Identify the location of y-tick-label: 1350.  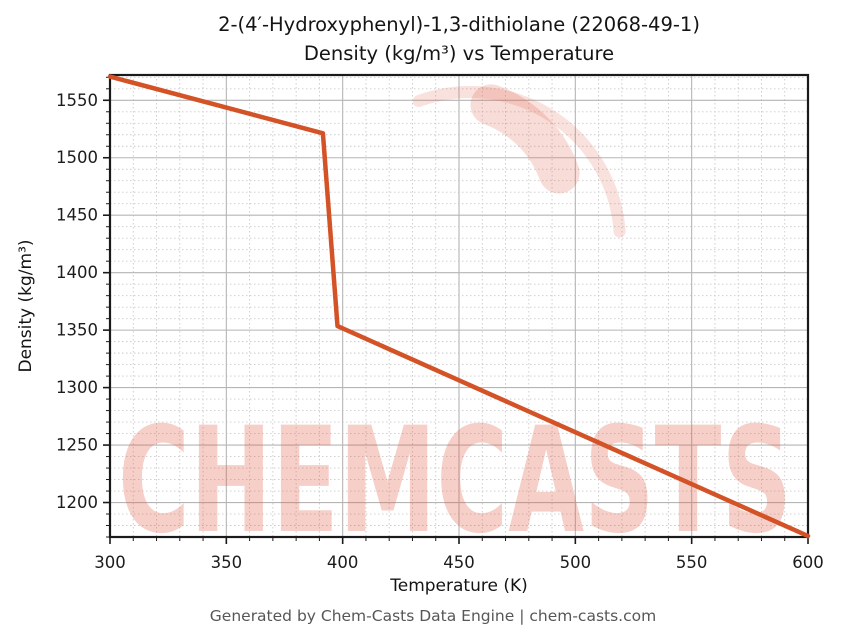
(77, 330).